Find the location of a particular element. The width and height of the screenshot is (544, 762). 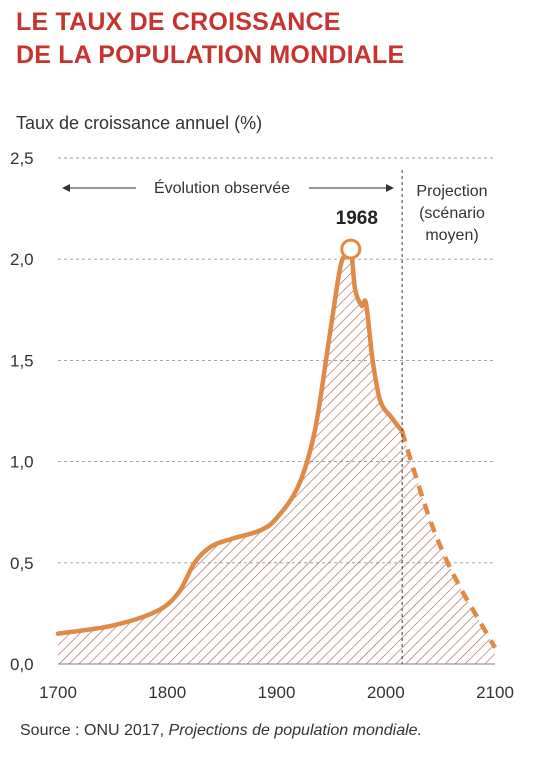

peak-marker is located at coordinates (351, 249).